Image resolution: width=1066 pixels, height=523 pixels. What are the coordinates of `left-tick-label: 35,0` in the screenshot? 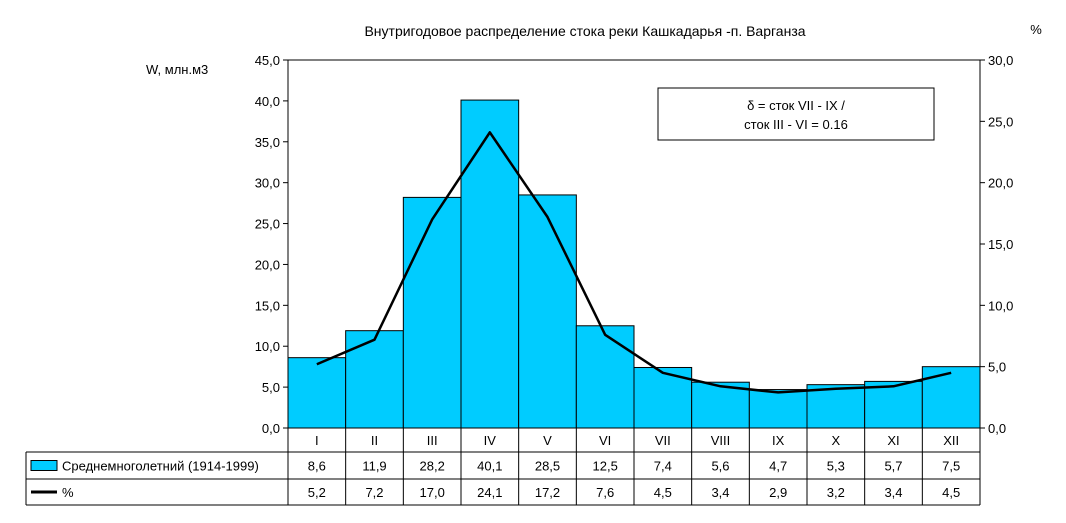 It's located at (267, 142).